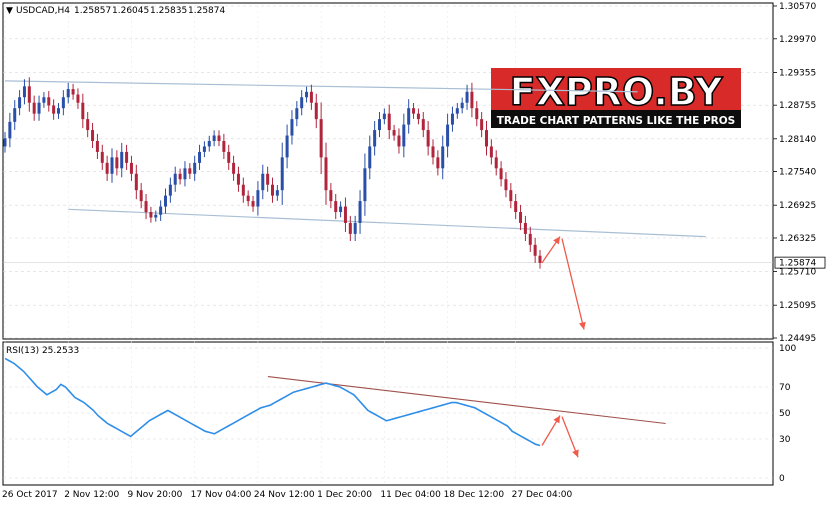 The image size is (831, 505). I want to click on rsi-series-line, so click(272, 402).